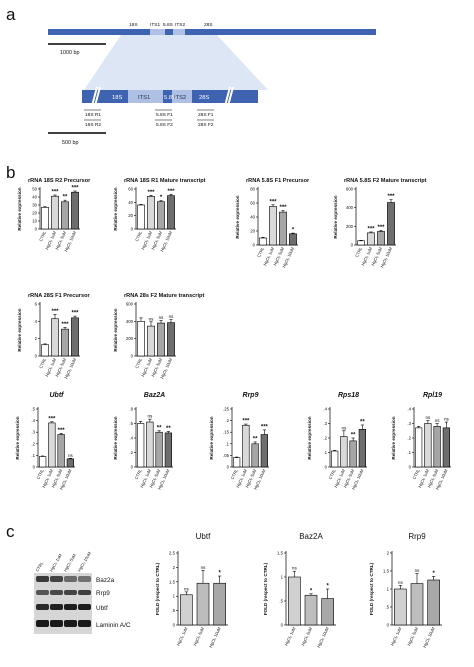 This screenshot has width=474, height=667. I want to click on y-tick-label: .3, so click(409, 423).